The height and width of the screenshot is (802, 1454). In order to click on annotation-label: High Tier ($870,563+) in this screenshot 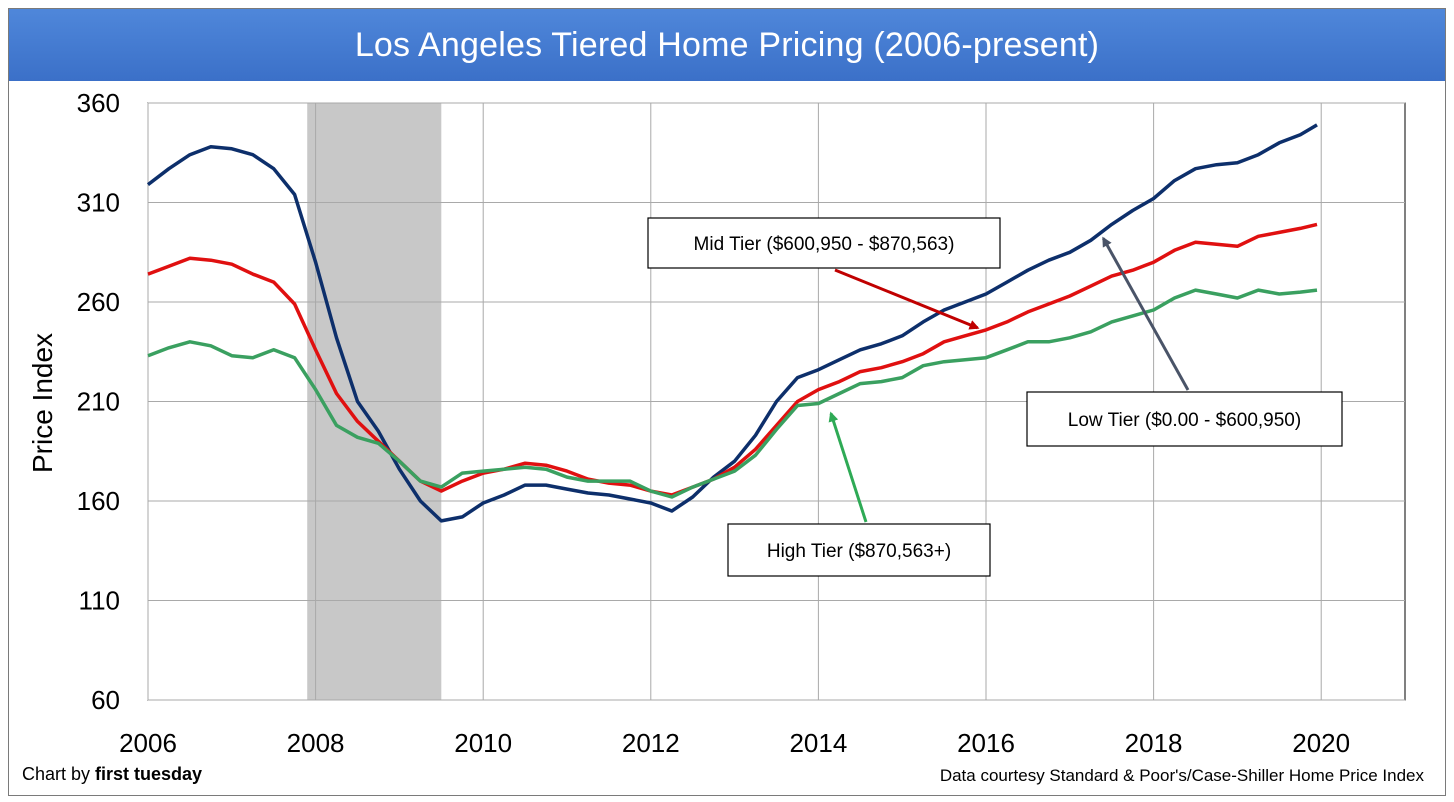, I will do `click(859, 551)`.